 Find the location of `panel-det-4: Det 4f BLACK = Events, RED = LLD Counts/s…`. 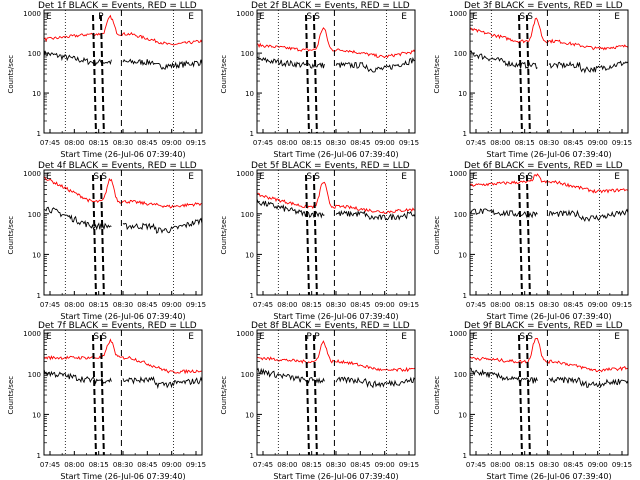

panel-det-4: Det 4f BLACK = Events, RED = LLD Counts/s… is located at coordinates (106, 241).